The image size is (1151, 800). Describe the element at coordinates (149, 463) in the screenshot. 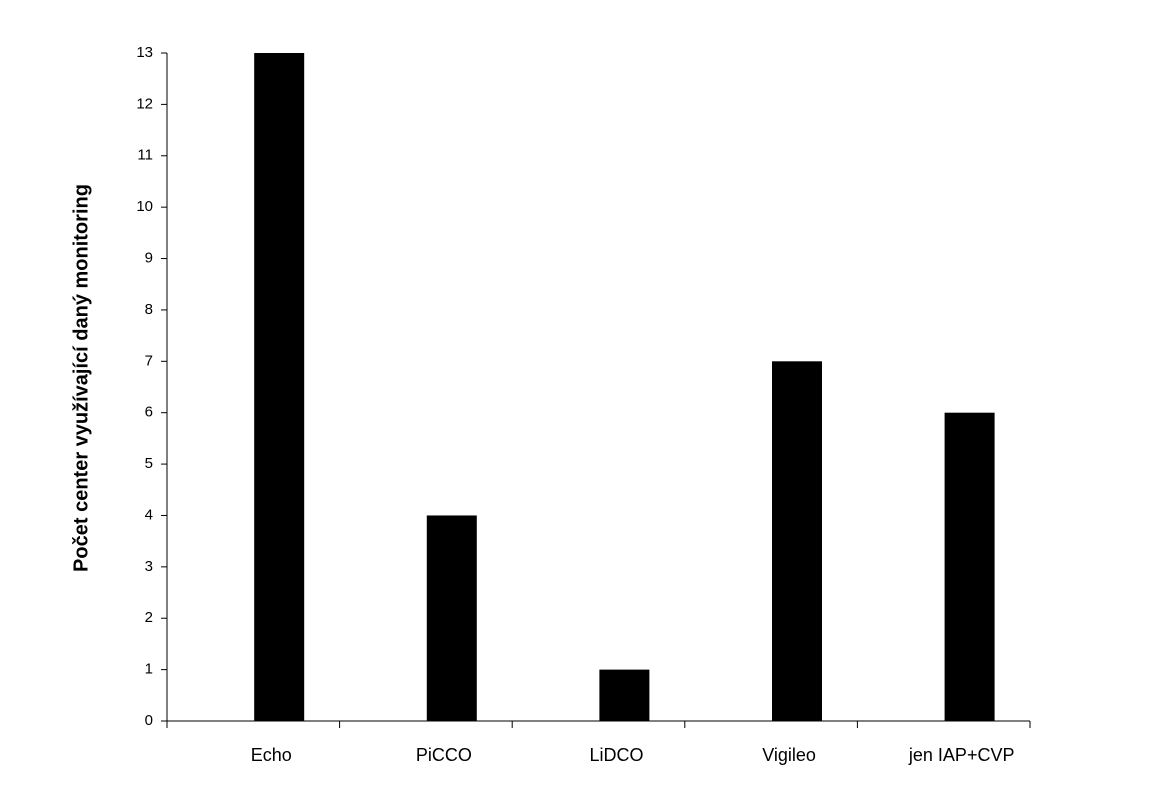

I see `y-tick-label: 5` at that location.